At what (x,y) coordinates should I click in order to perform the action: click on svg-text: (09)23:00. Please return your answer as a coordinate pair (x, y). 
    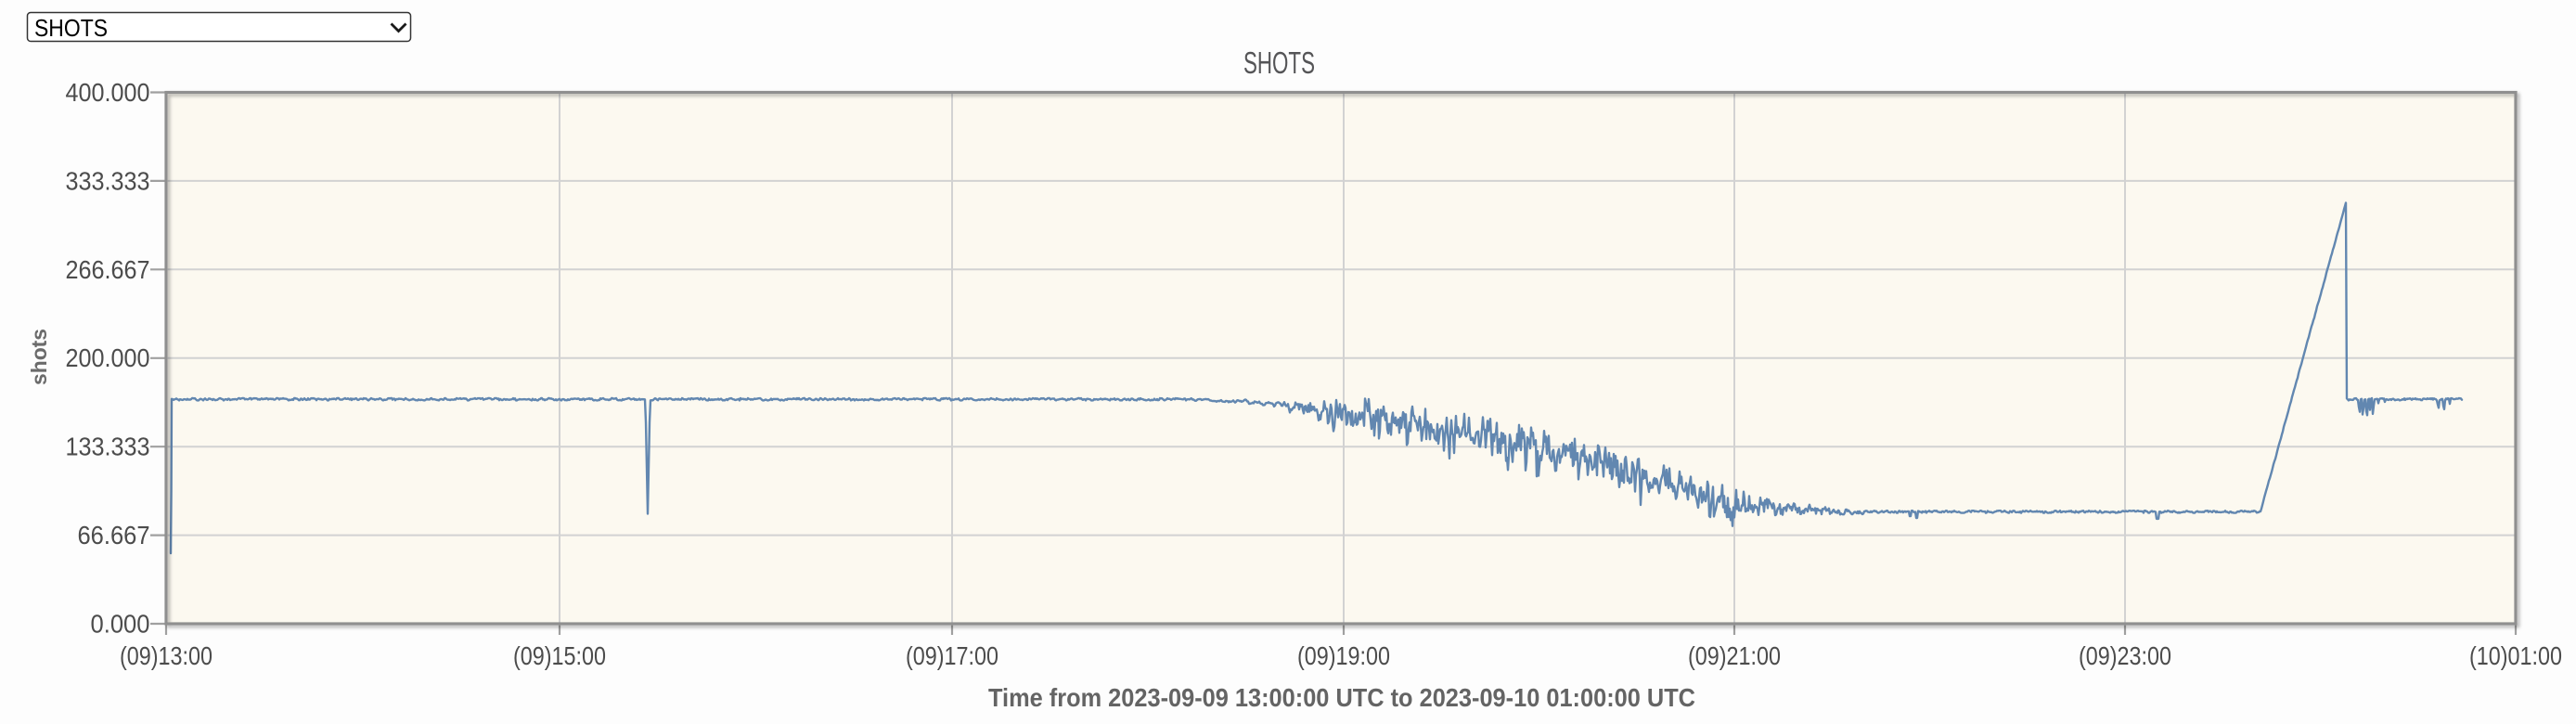
    Looking at the image, I should click on (2125, 655).